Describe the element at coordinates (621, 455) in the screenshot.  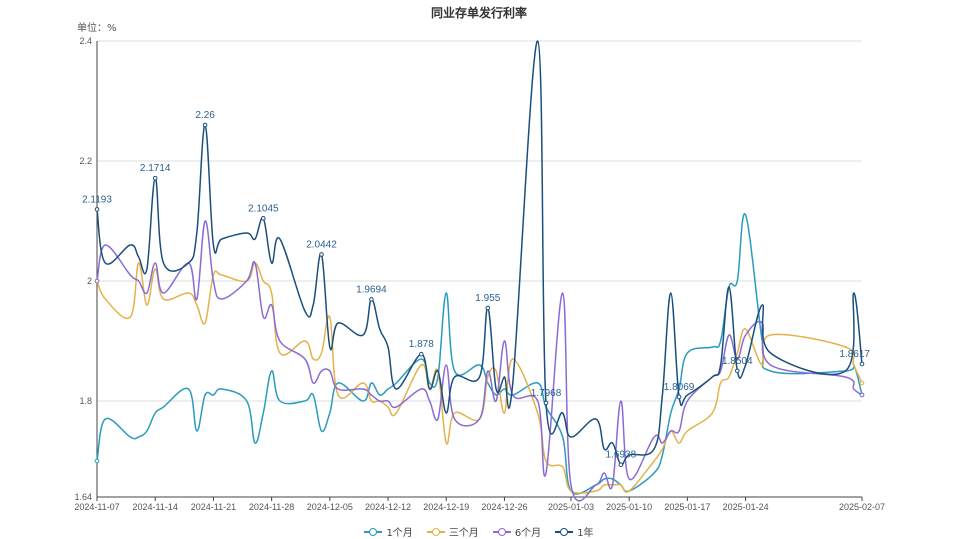
I see `data-label: 1.6938` at that location.